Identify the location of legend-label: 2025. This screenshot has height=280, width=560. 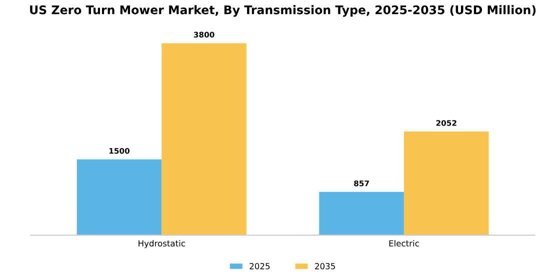
(260, 266).